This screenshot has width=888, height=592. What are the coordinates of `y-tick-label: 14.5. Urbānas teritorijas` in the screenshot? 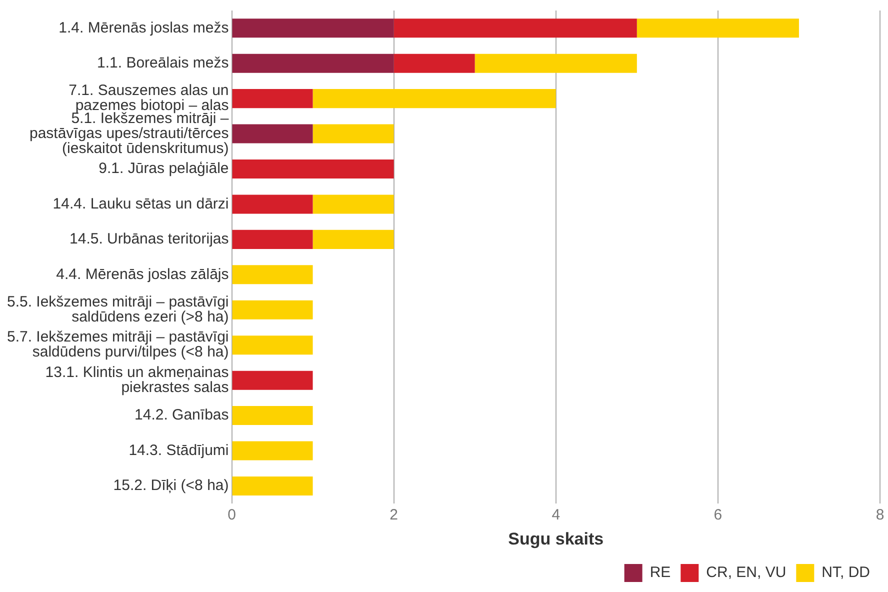 It's located at (149, 239).